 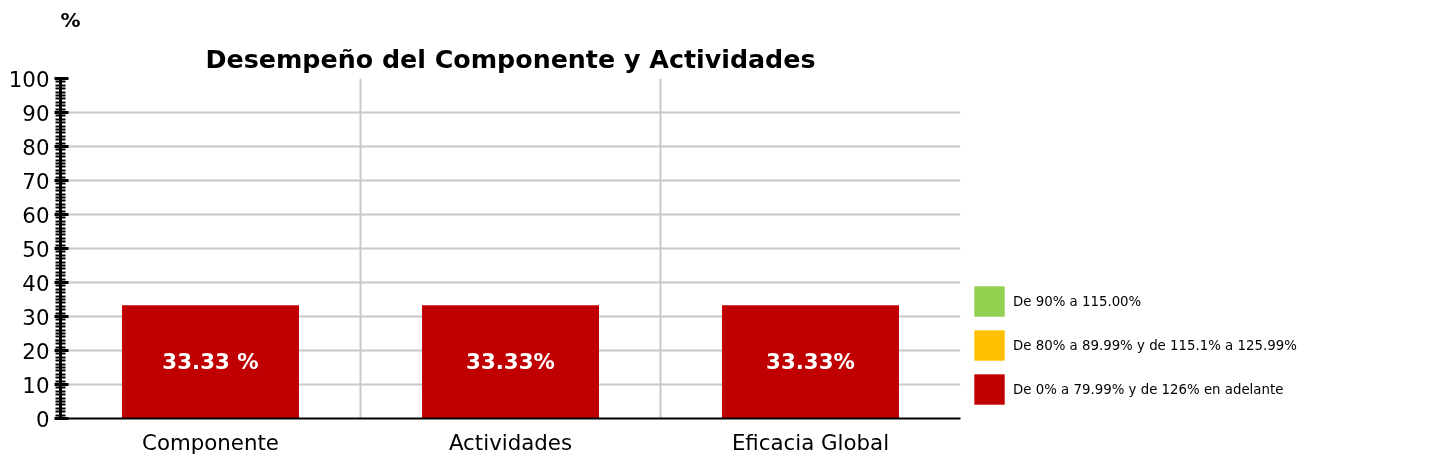 I want to click on y-axis-title: %, so click(x=70, y=19).